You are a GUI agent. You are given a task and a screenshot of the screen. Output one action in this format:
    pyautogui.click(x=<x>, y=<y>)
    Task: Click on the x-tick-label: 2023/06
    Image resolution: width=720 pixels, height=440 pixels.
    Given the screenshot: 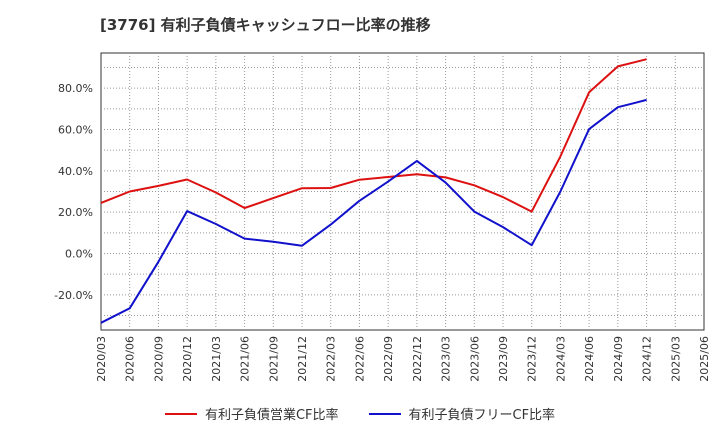 What is the action you would take?
    pyautogui.click(x=474, y=359)
    